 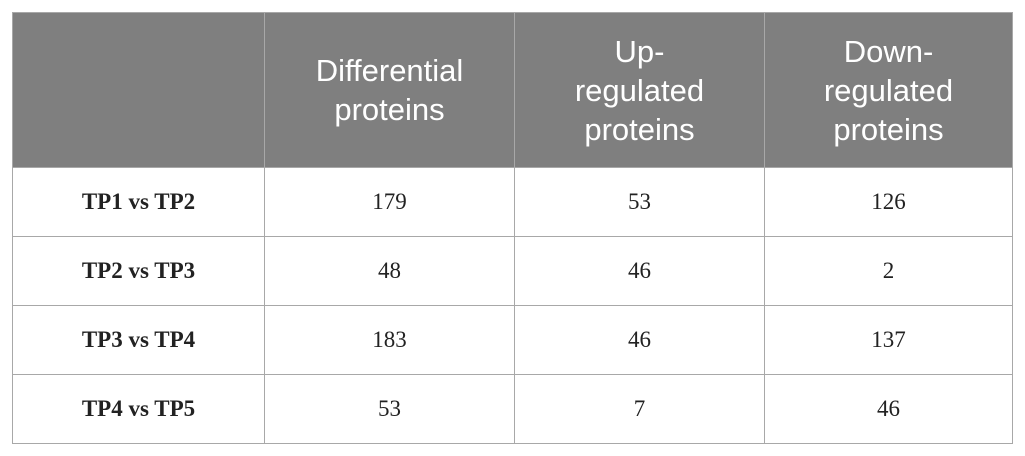 What do you see at coordinates (138, 271) in the screenshot?
I see `row-label: TP2 vs TP3` at bounding box center [138, 271].